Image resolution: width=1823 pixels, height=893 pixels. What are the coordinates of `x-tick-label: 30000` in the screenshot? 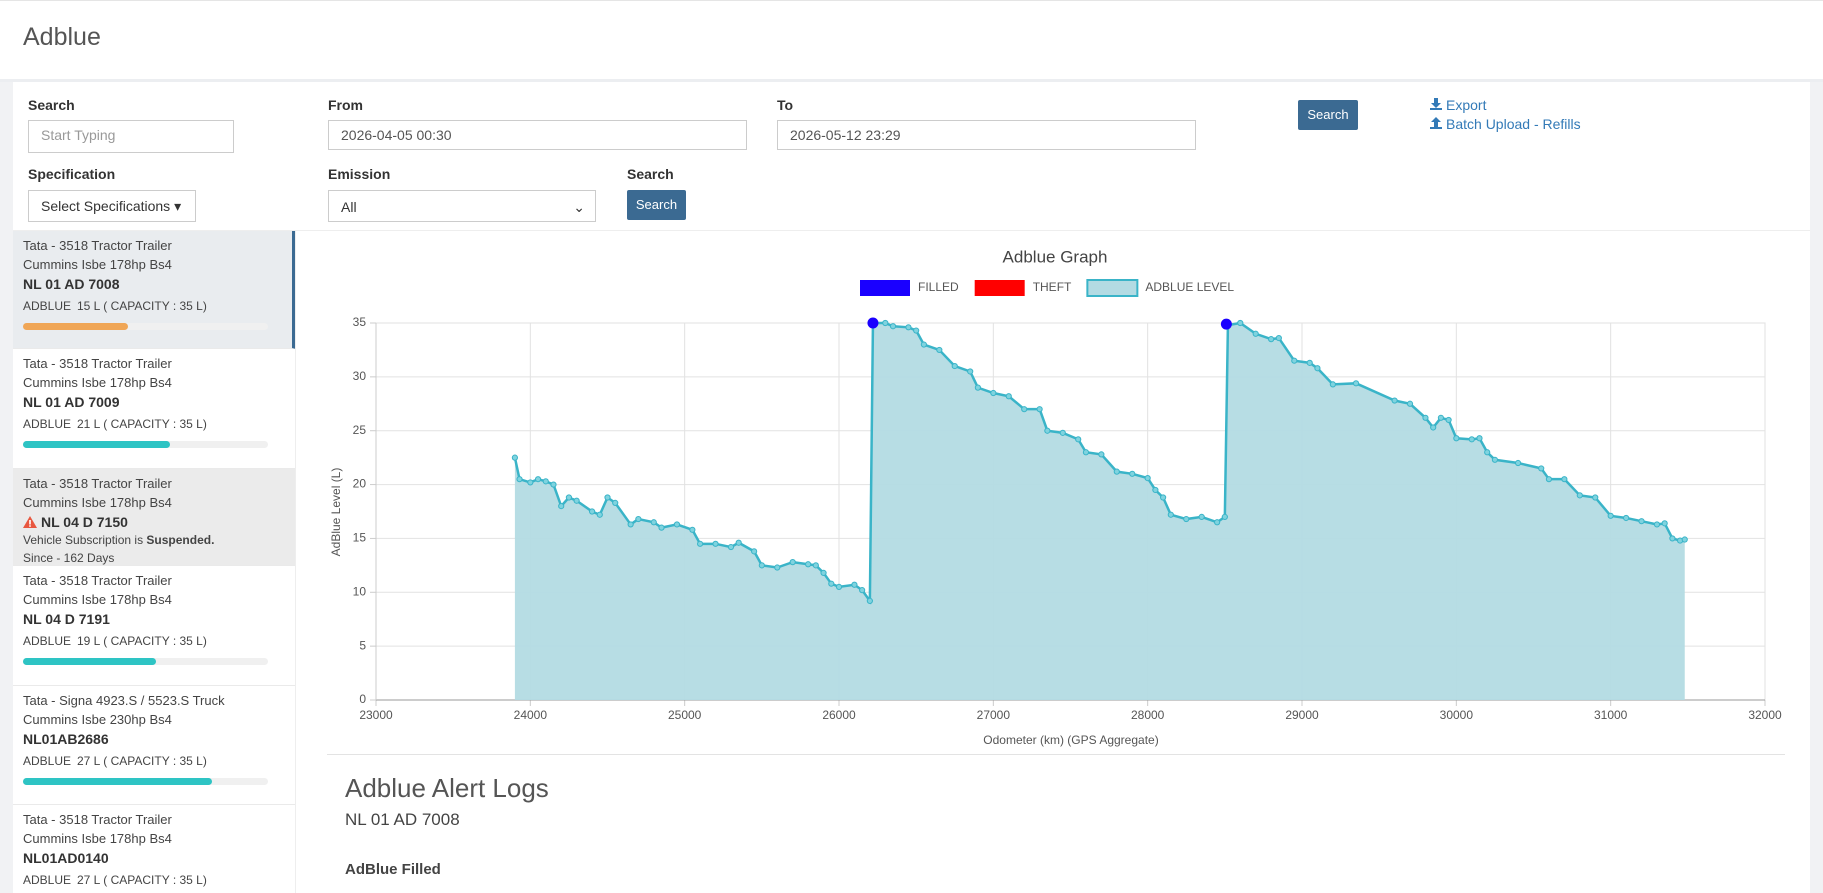 It's located at (1457, 715).